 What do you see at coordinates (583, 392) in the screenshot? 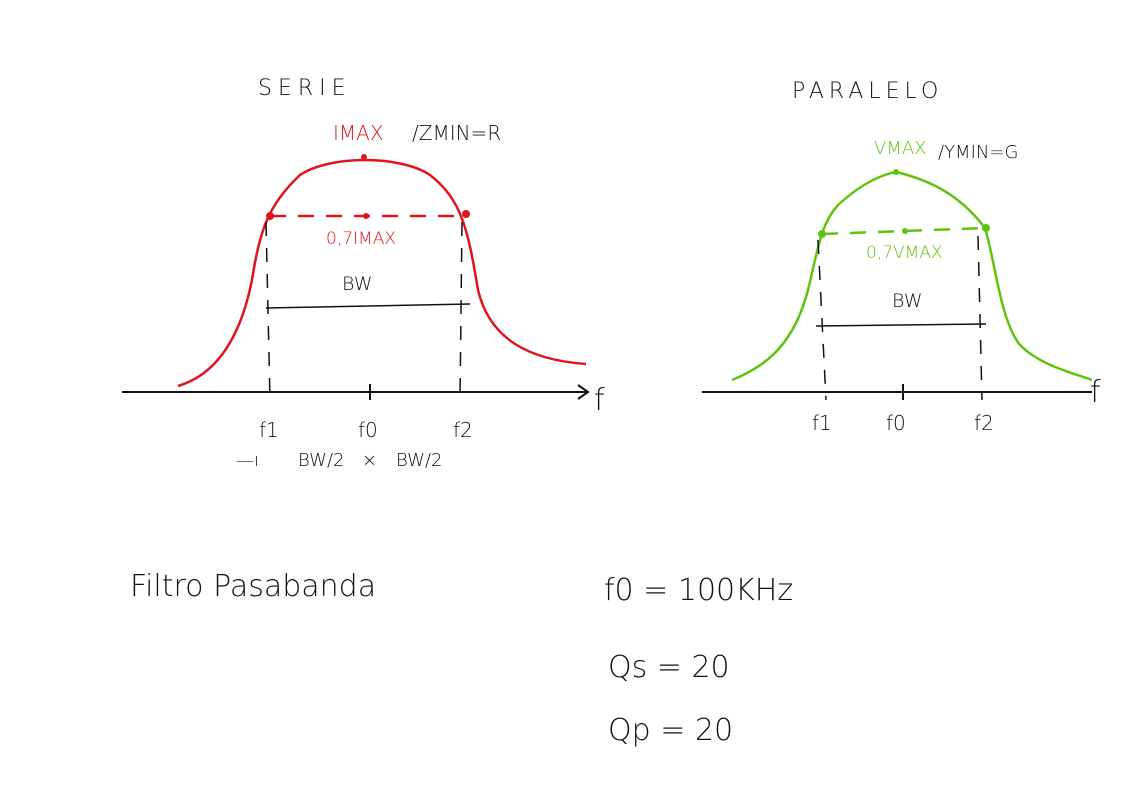
I see `serie-axis-arrow-icon` at bounding box center [583, 392].